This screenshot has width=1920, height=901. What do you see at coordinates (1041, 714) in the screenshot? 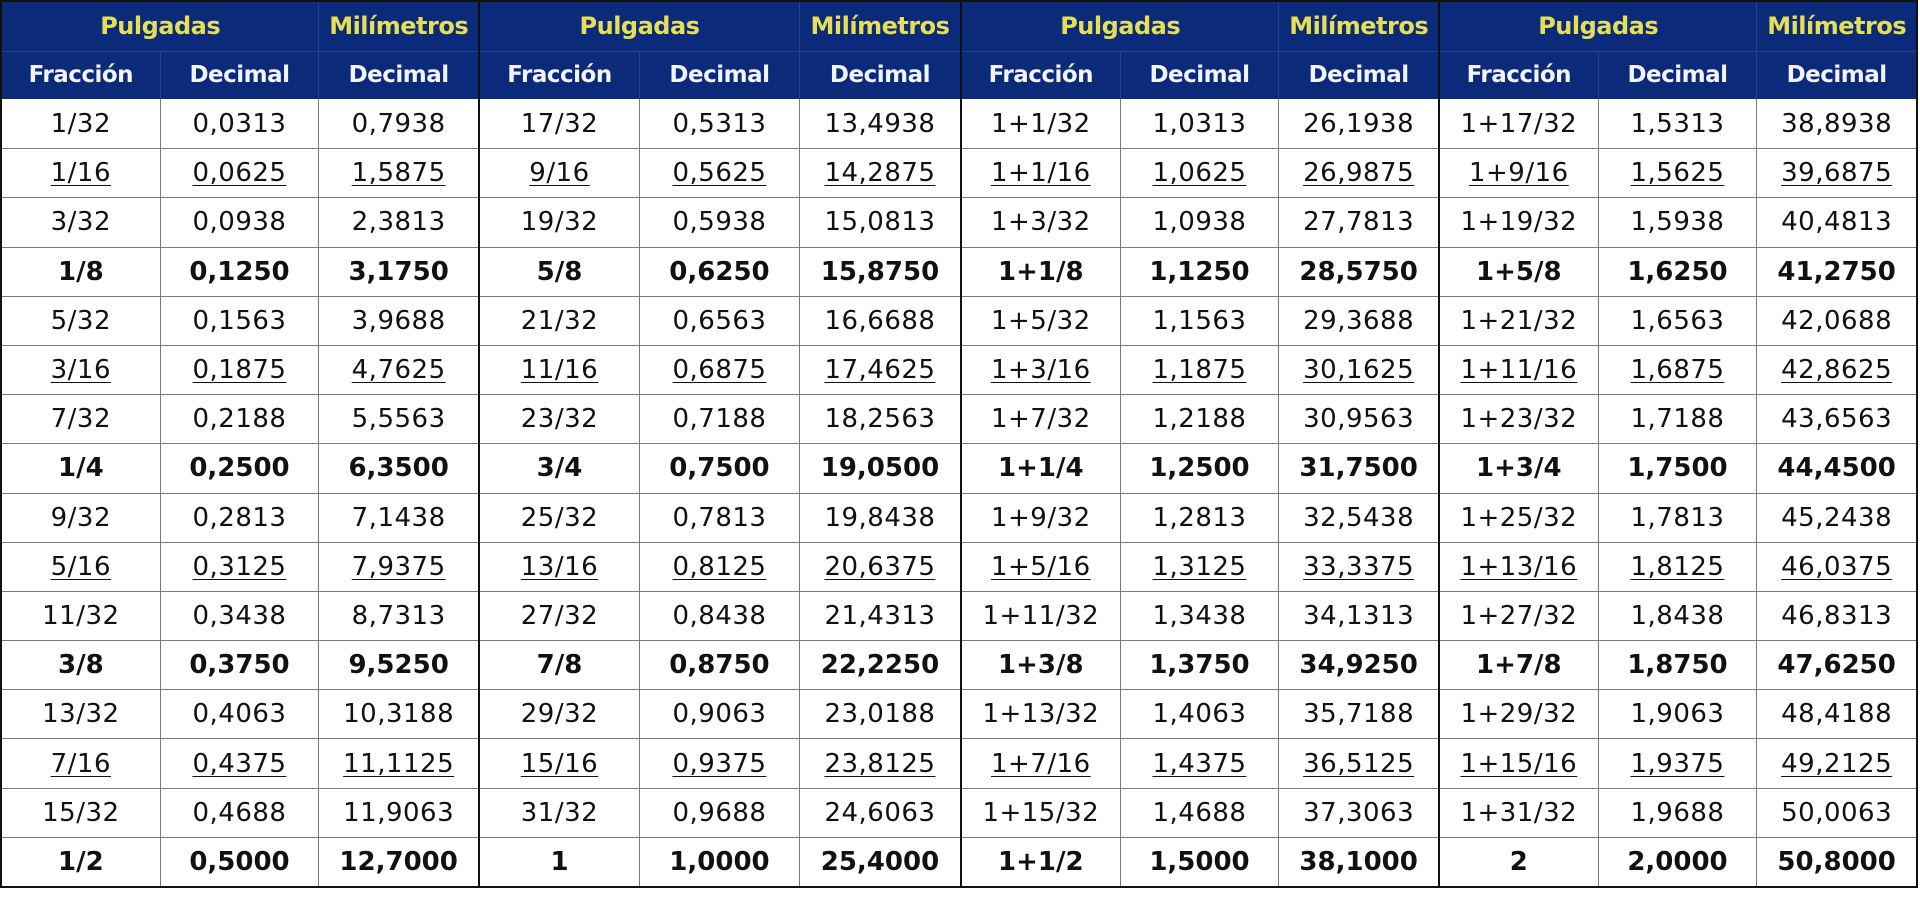
I see `cell-value: 1+13/32` at bounding box center [1041, 714].